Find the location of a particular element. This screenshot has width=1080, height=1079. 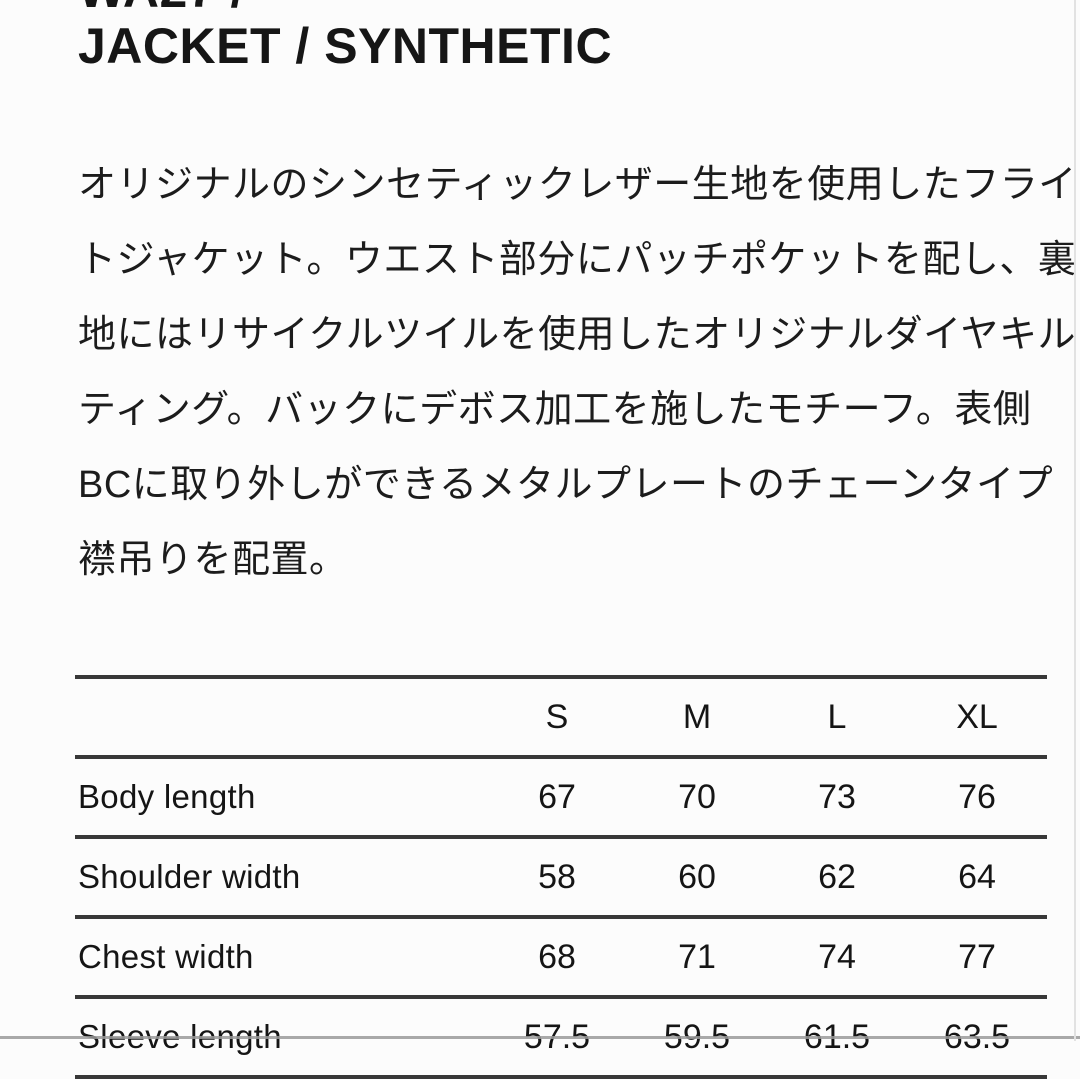

cell-value: 71 is located at coordinates (697, 956).